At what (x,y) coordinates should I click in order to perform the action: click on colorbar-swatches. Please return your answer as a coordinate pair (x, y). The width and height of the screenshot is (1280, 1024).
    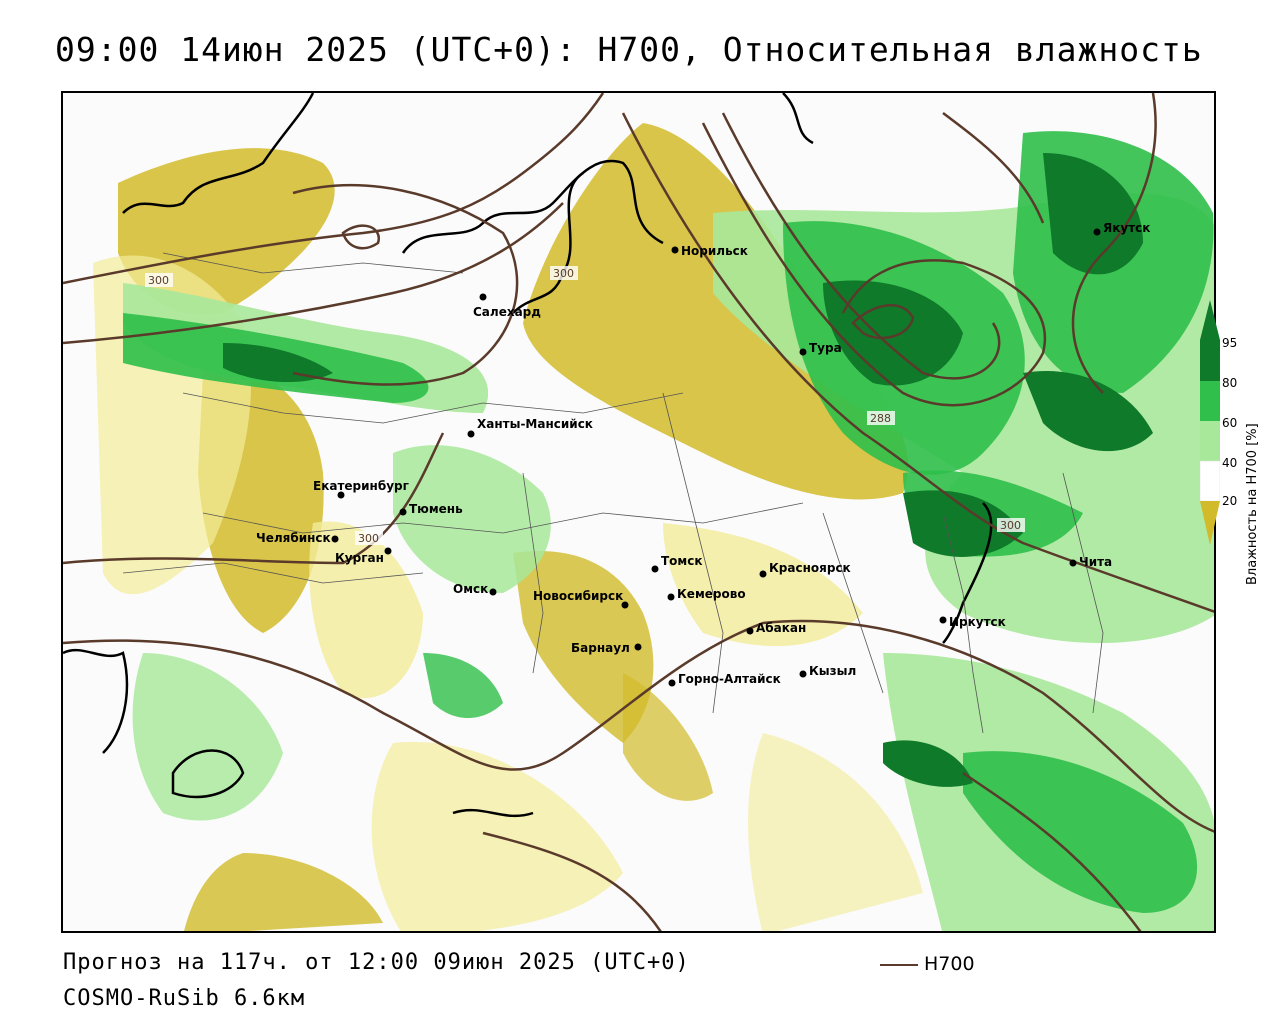
    Looking at the image, I should click on (1210, 422).